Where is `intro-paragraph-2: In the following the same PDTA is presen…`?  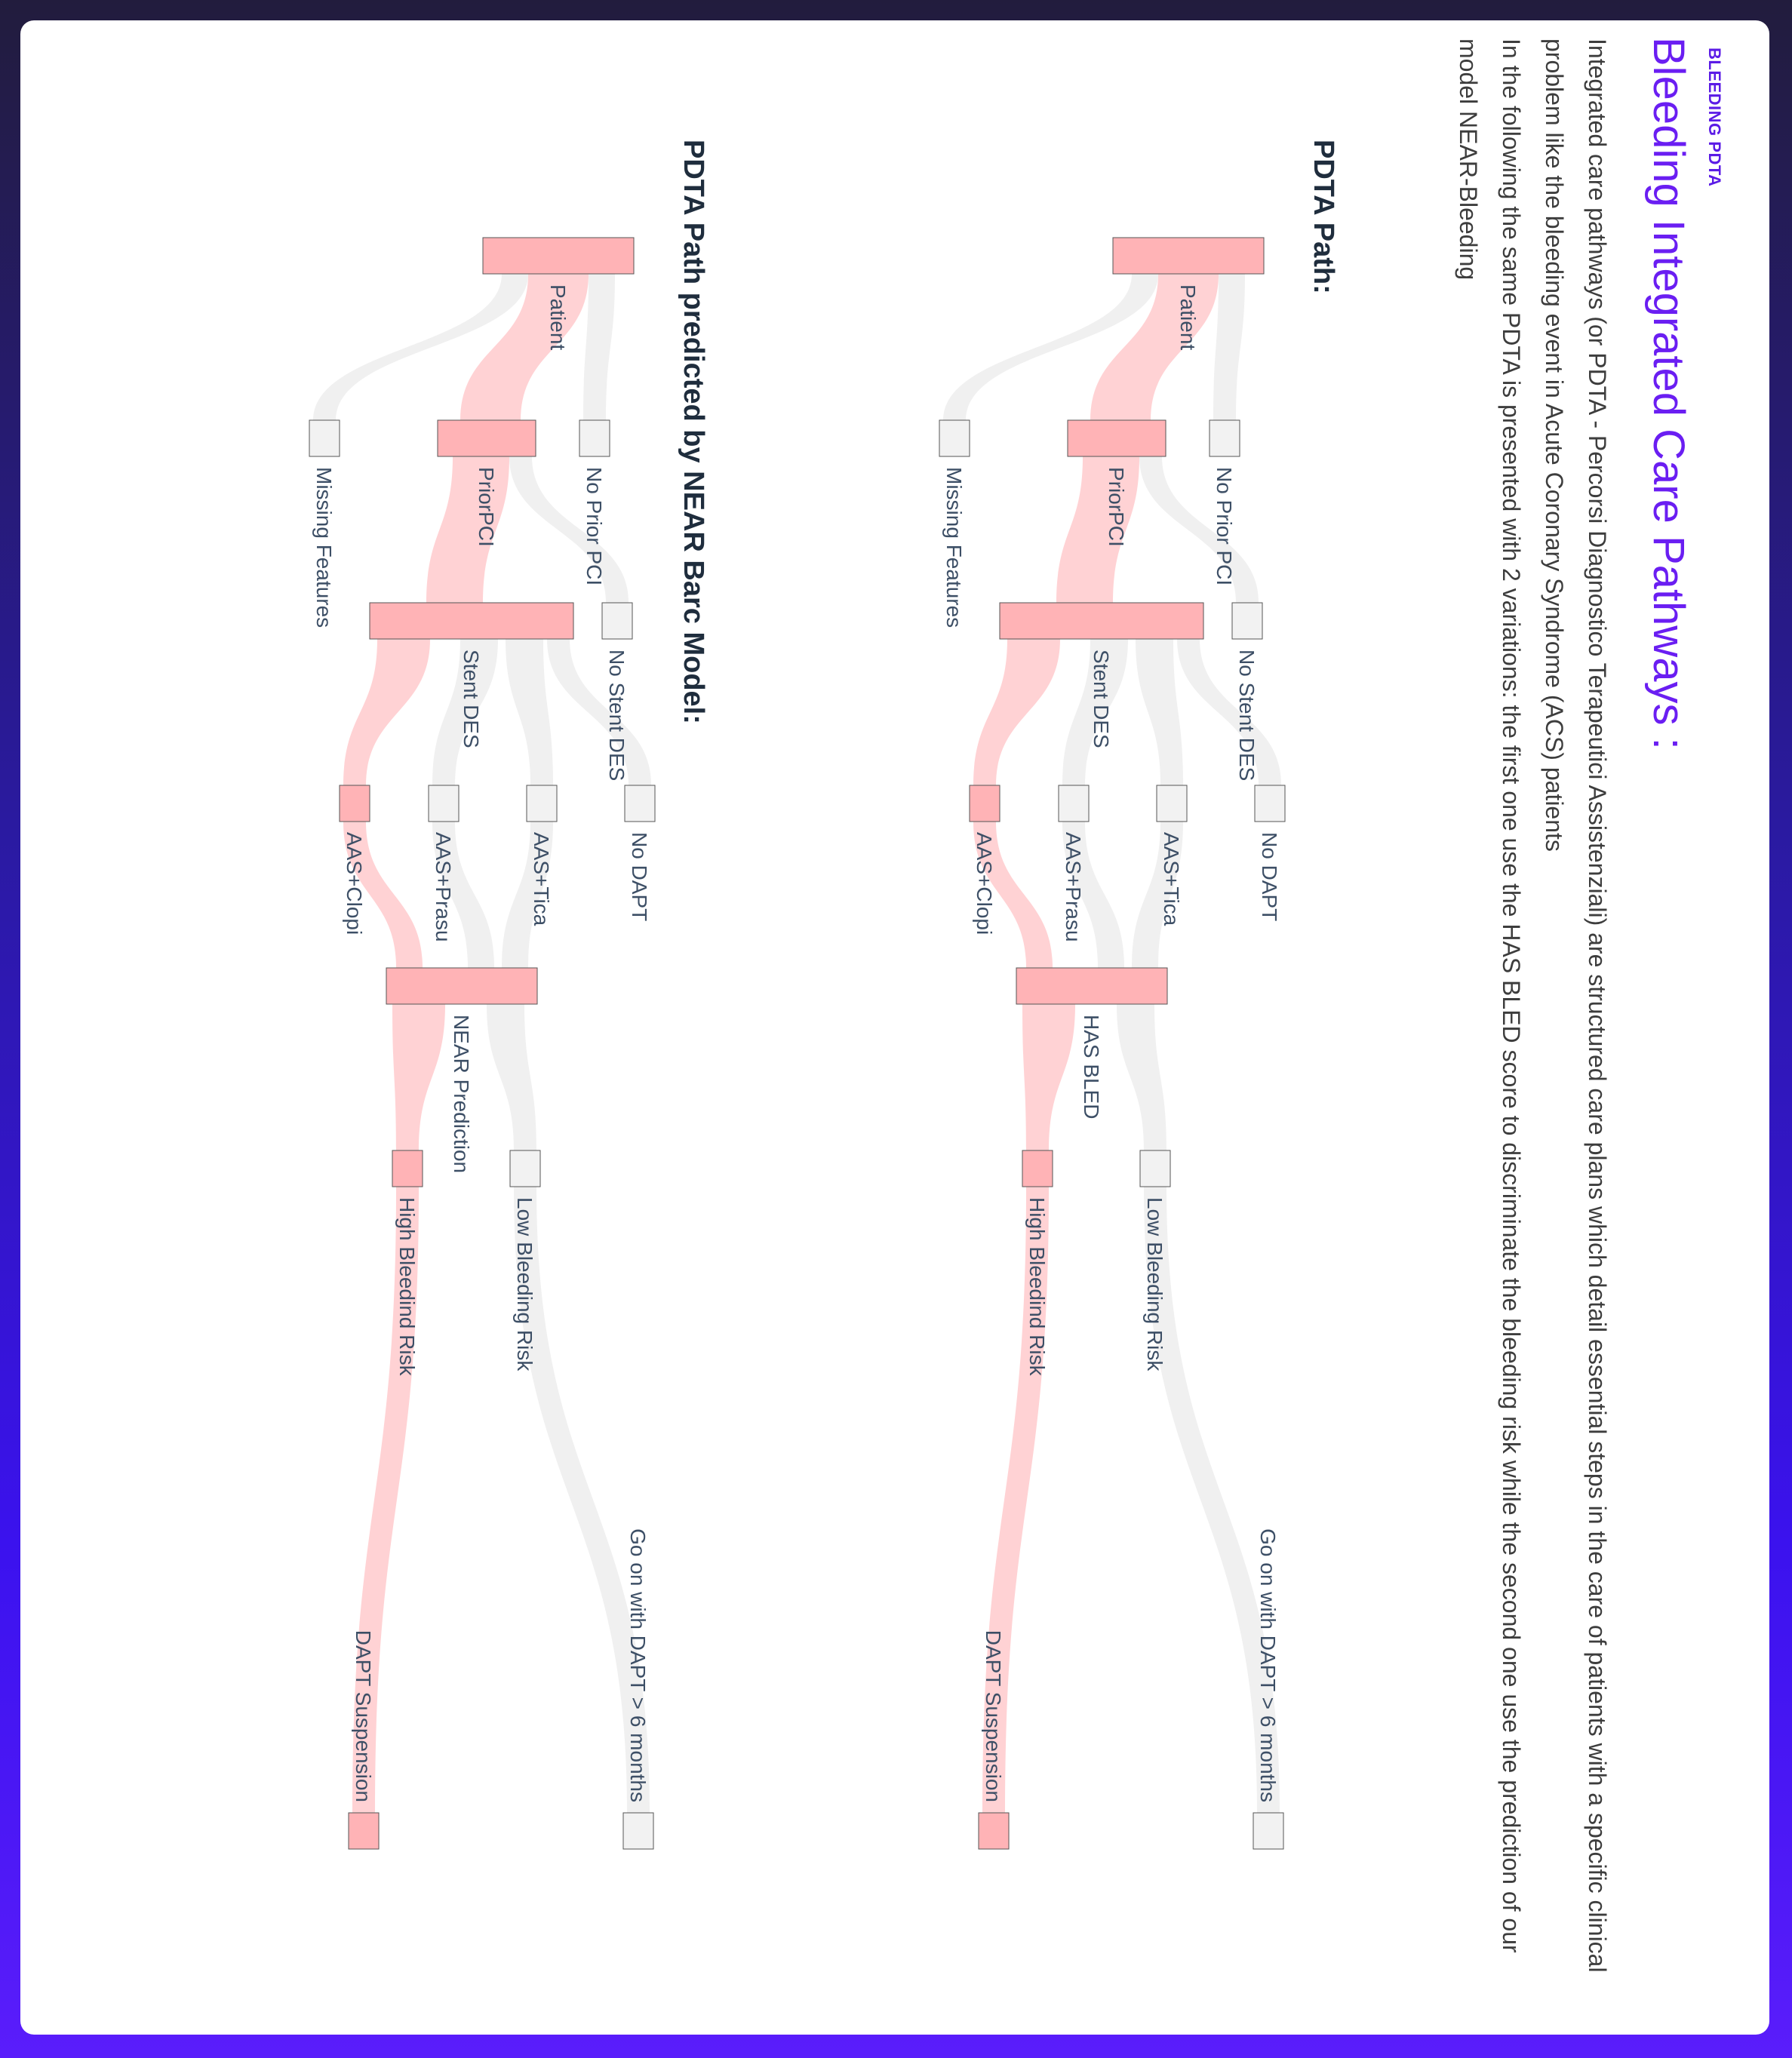
intro-paragraph-2: In the following the same PDTA is presen… is located at coordinates (1490, 996).